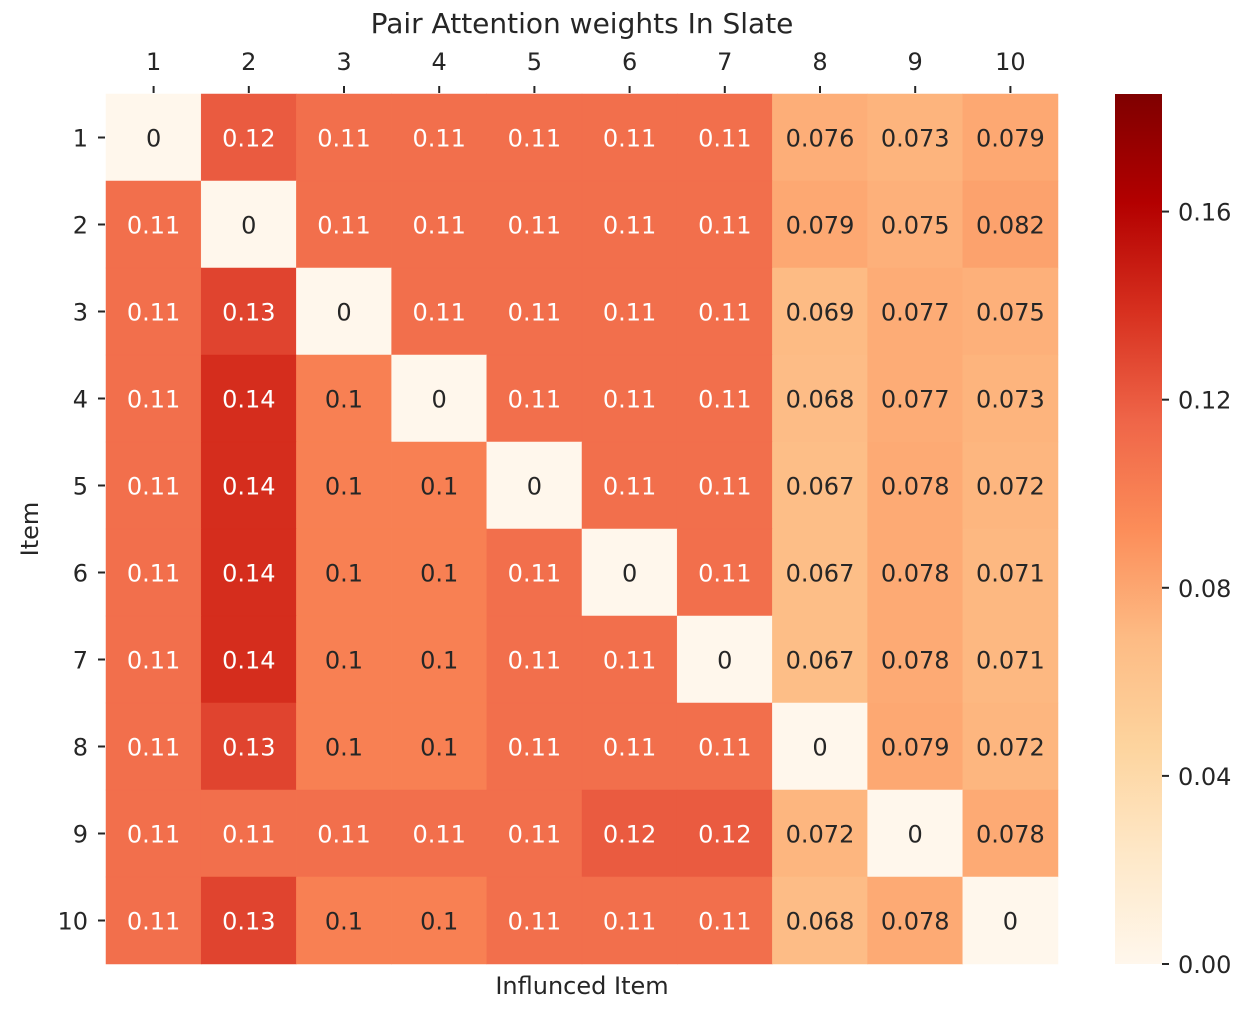  What do you see at coordinates (80, 313) in the screenshot?
I see `y-tick-label: 3` at bounding box center [80, 313].